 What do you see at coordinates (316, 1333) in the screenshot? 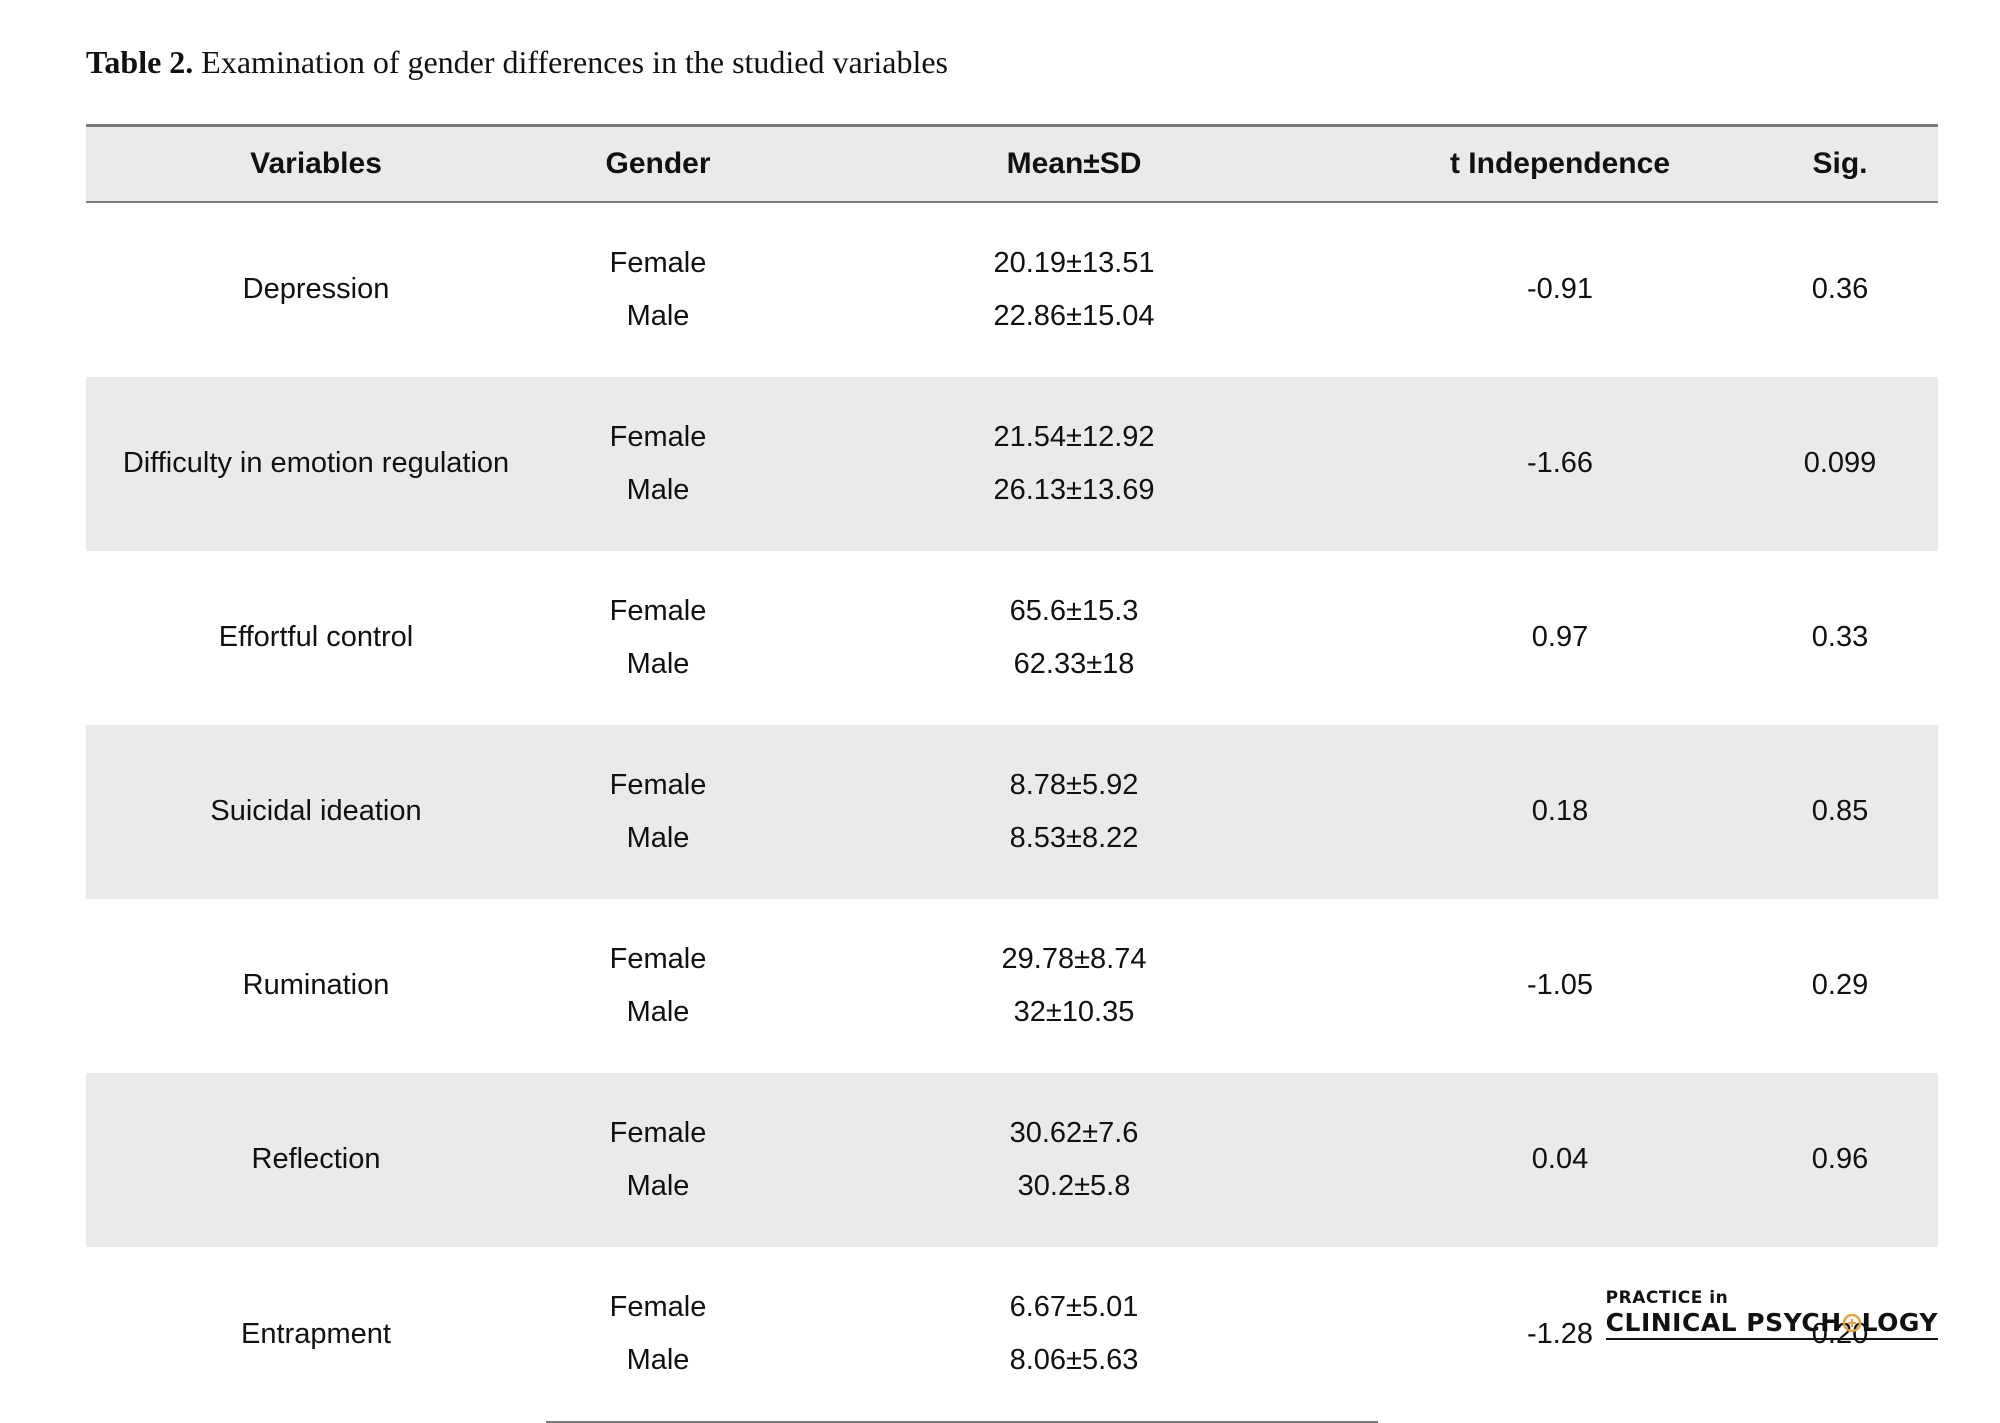
I see `variable-cell: Entrapment` at bounding box center [316, 1333].